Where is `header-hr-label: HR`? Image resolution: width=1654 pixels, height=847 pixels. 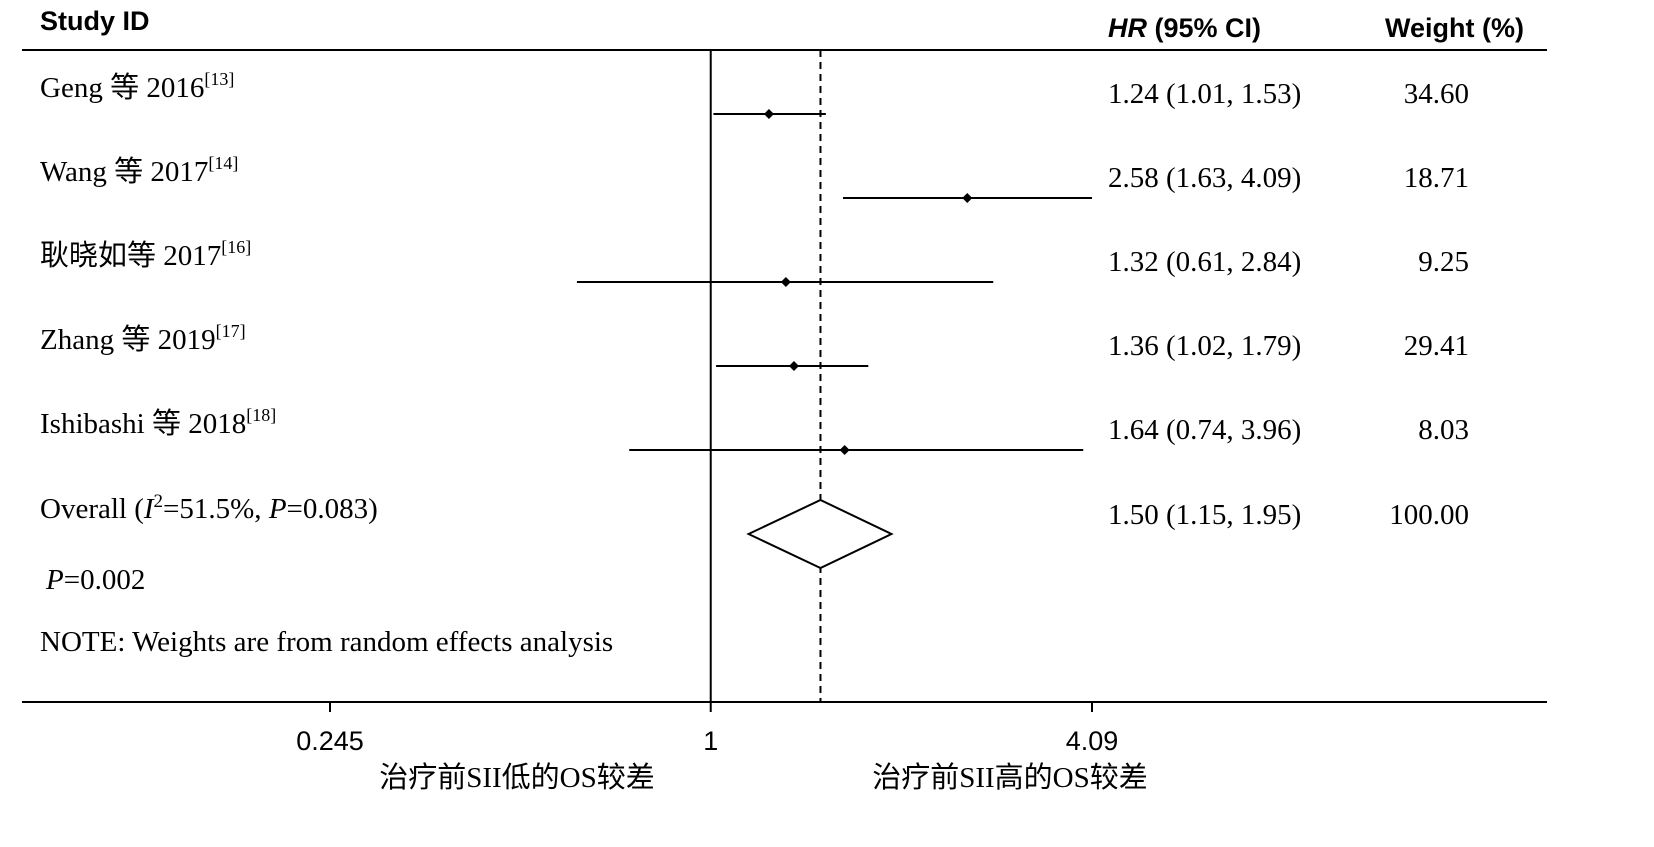
header-hr-label: HR is located at coordinates (1127, 28).